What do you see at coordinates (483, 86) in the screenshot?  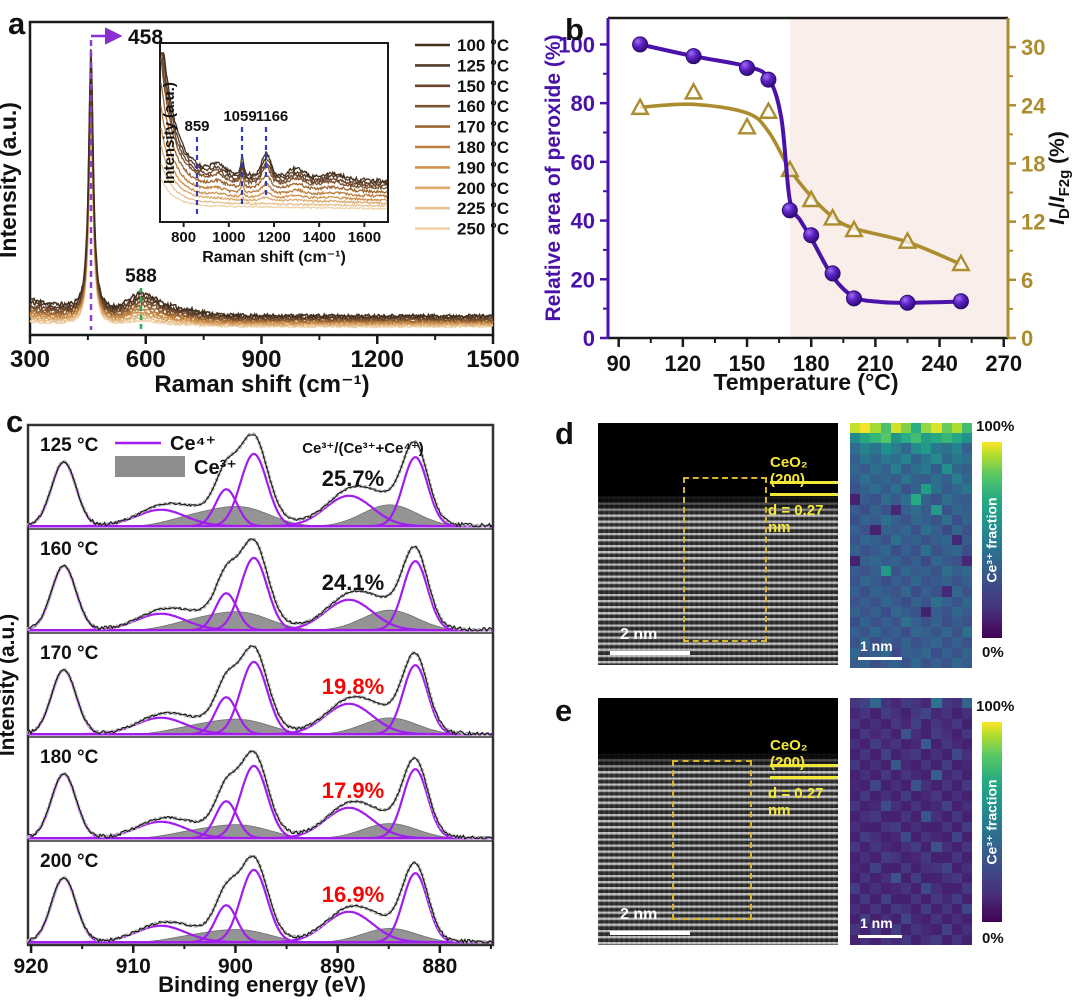 I see `legend-label-150°C: 150 °C` at bounding box center [483, 86].